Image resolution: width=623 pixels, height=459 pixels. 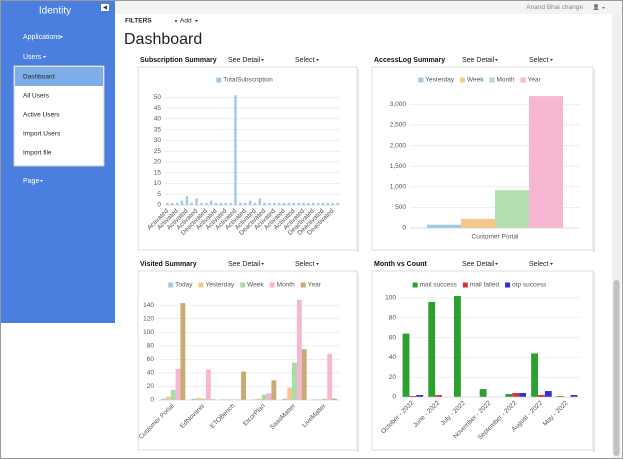 What do you see at coordinates (398, 125) in the screenshot?
I see `y-tick-label: 2,500` at bounding box center [398, 125].